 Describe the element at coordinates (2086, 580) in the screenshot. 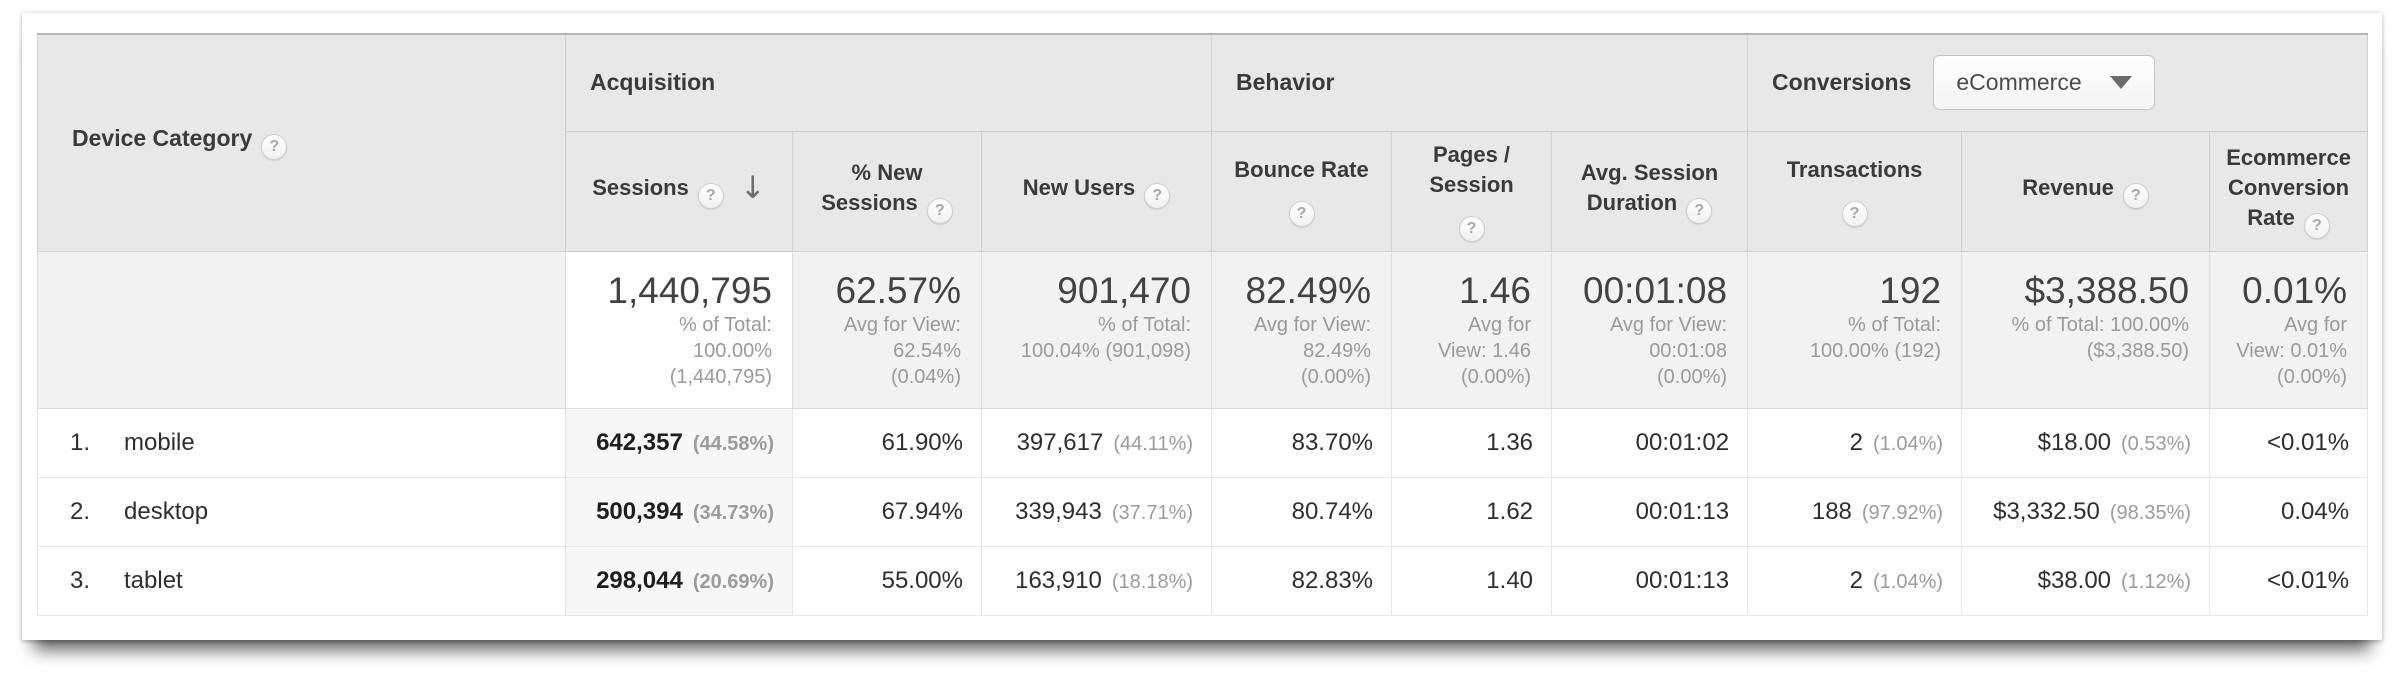

I see `revenue-cell: $38.00 (1.12%)` at that location.